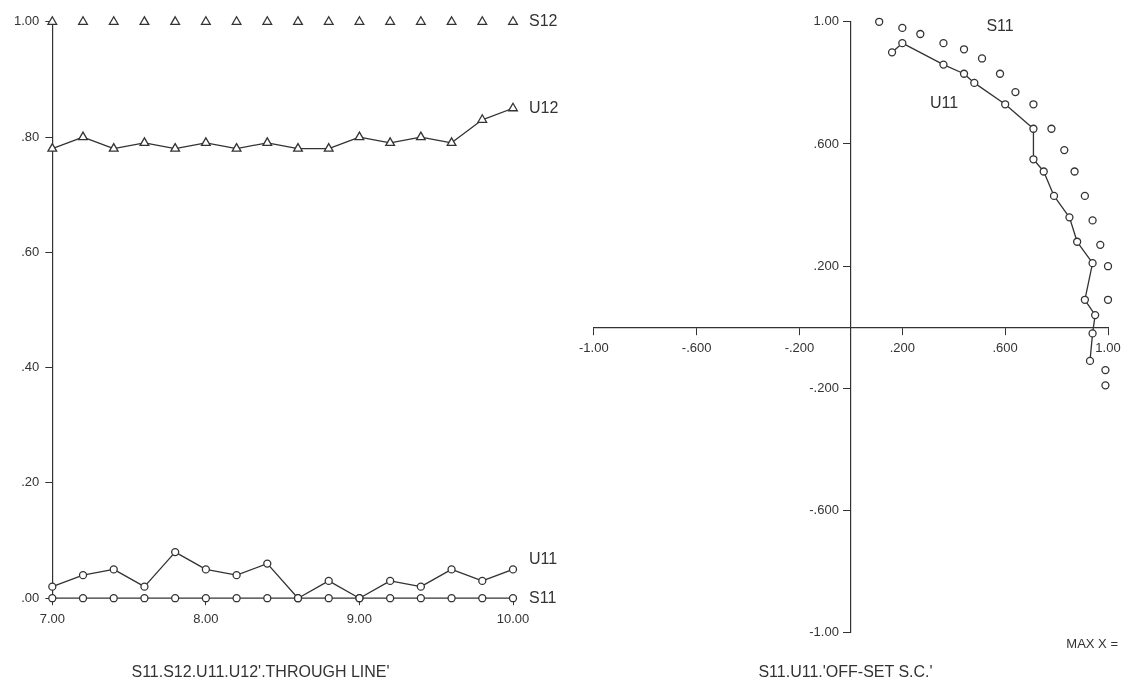 This screenshot has width=1146, height=698. What do you see at coordinates (52, 618) in the screenshot?
I see `x-tick-label: 7.00` at bounding box center [52, 618].